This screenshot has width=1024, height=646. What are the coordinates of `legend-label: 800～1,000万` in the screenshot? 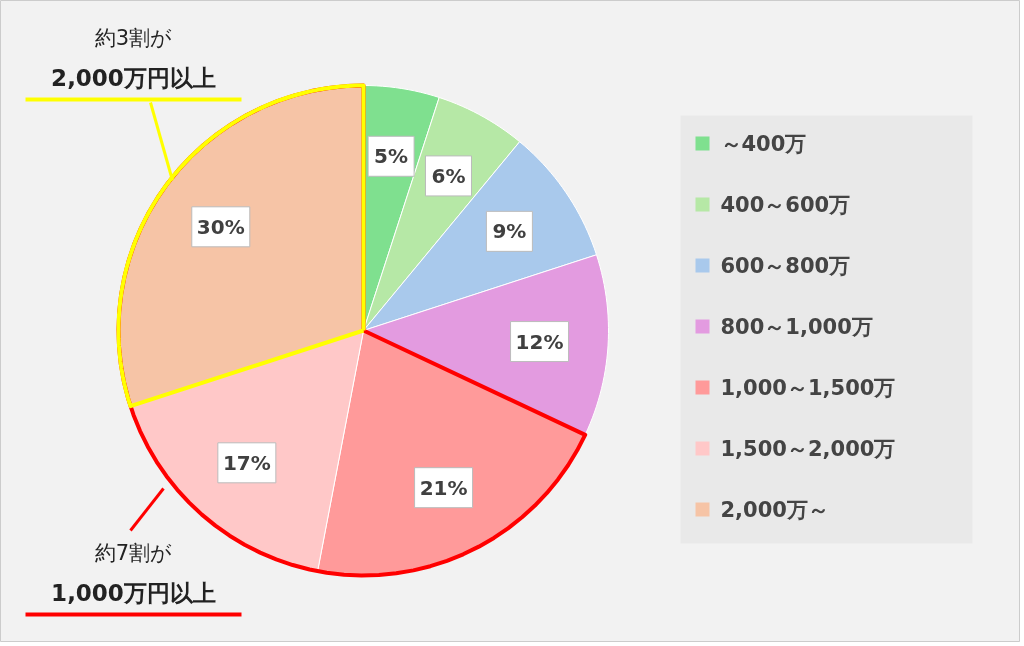 It's located at (796, 326).